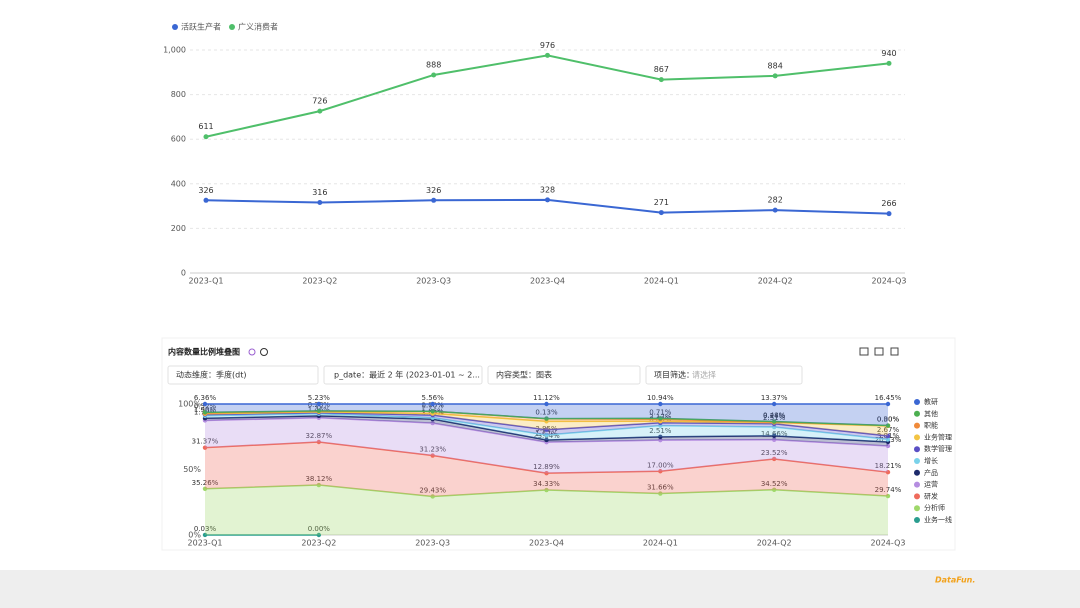 The width and height of the screenshot is (1080, 608). What do you see at coordinates (931, 413) in the screenshot?
I see `legend-label: 其他` at bounding box center [931, 413].